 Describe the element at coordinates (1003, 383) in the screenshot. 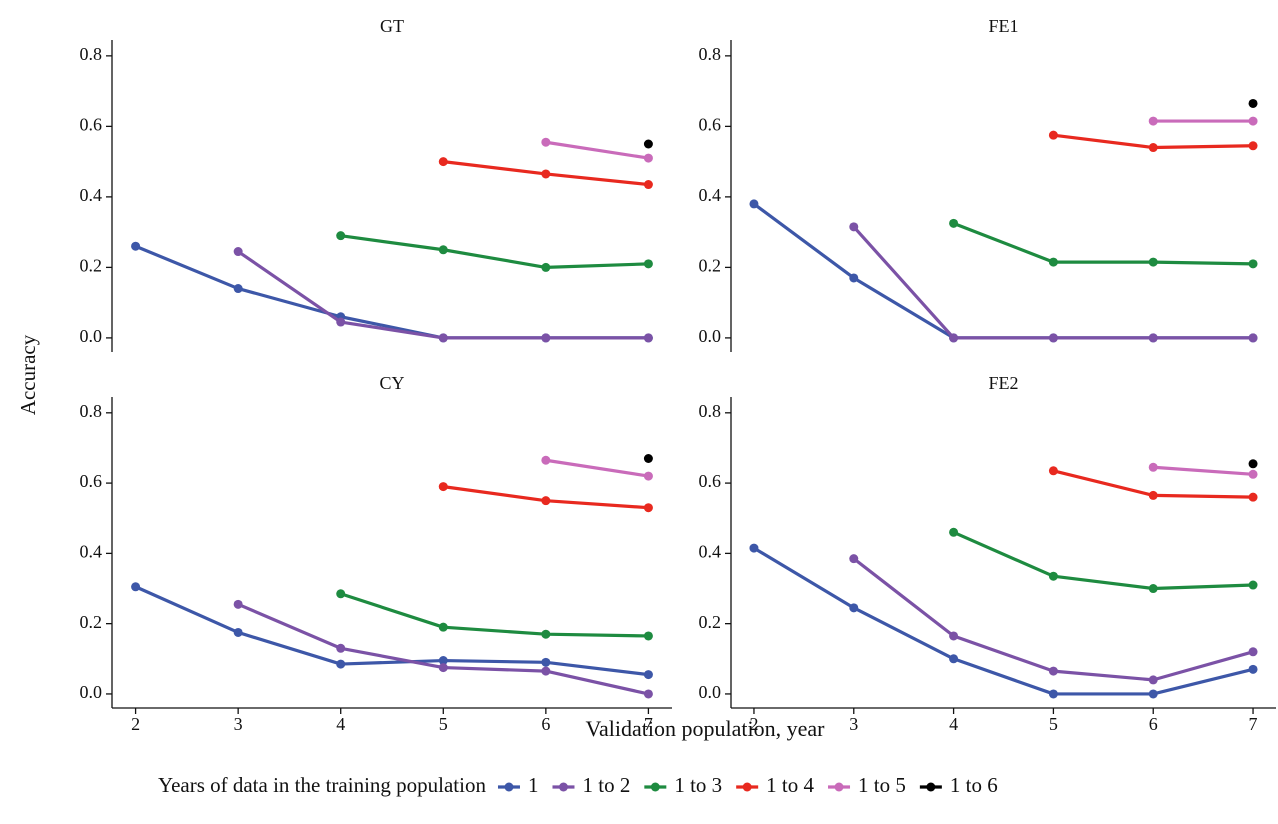

I see `facet-title: FE2` at that location.